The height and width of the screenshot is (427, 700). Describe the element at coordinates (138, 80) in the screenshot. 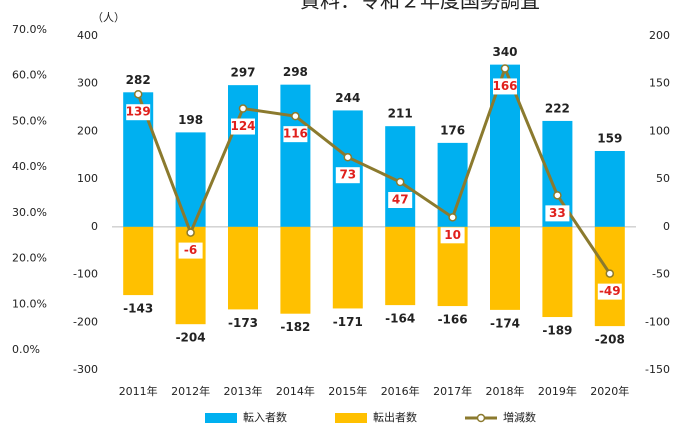

I see `value-label: 282` at that location.